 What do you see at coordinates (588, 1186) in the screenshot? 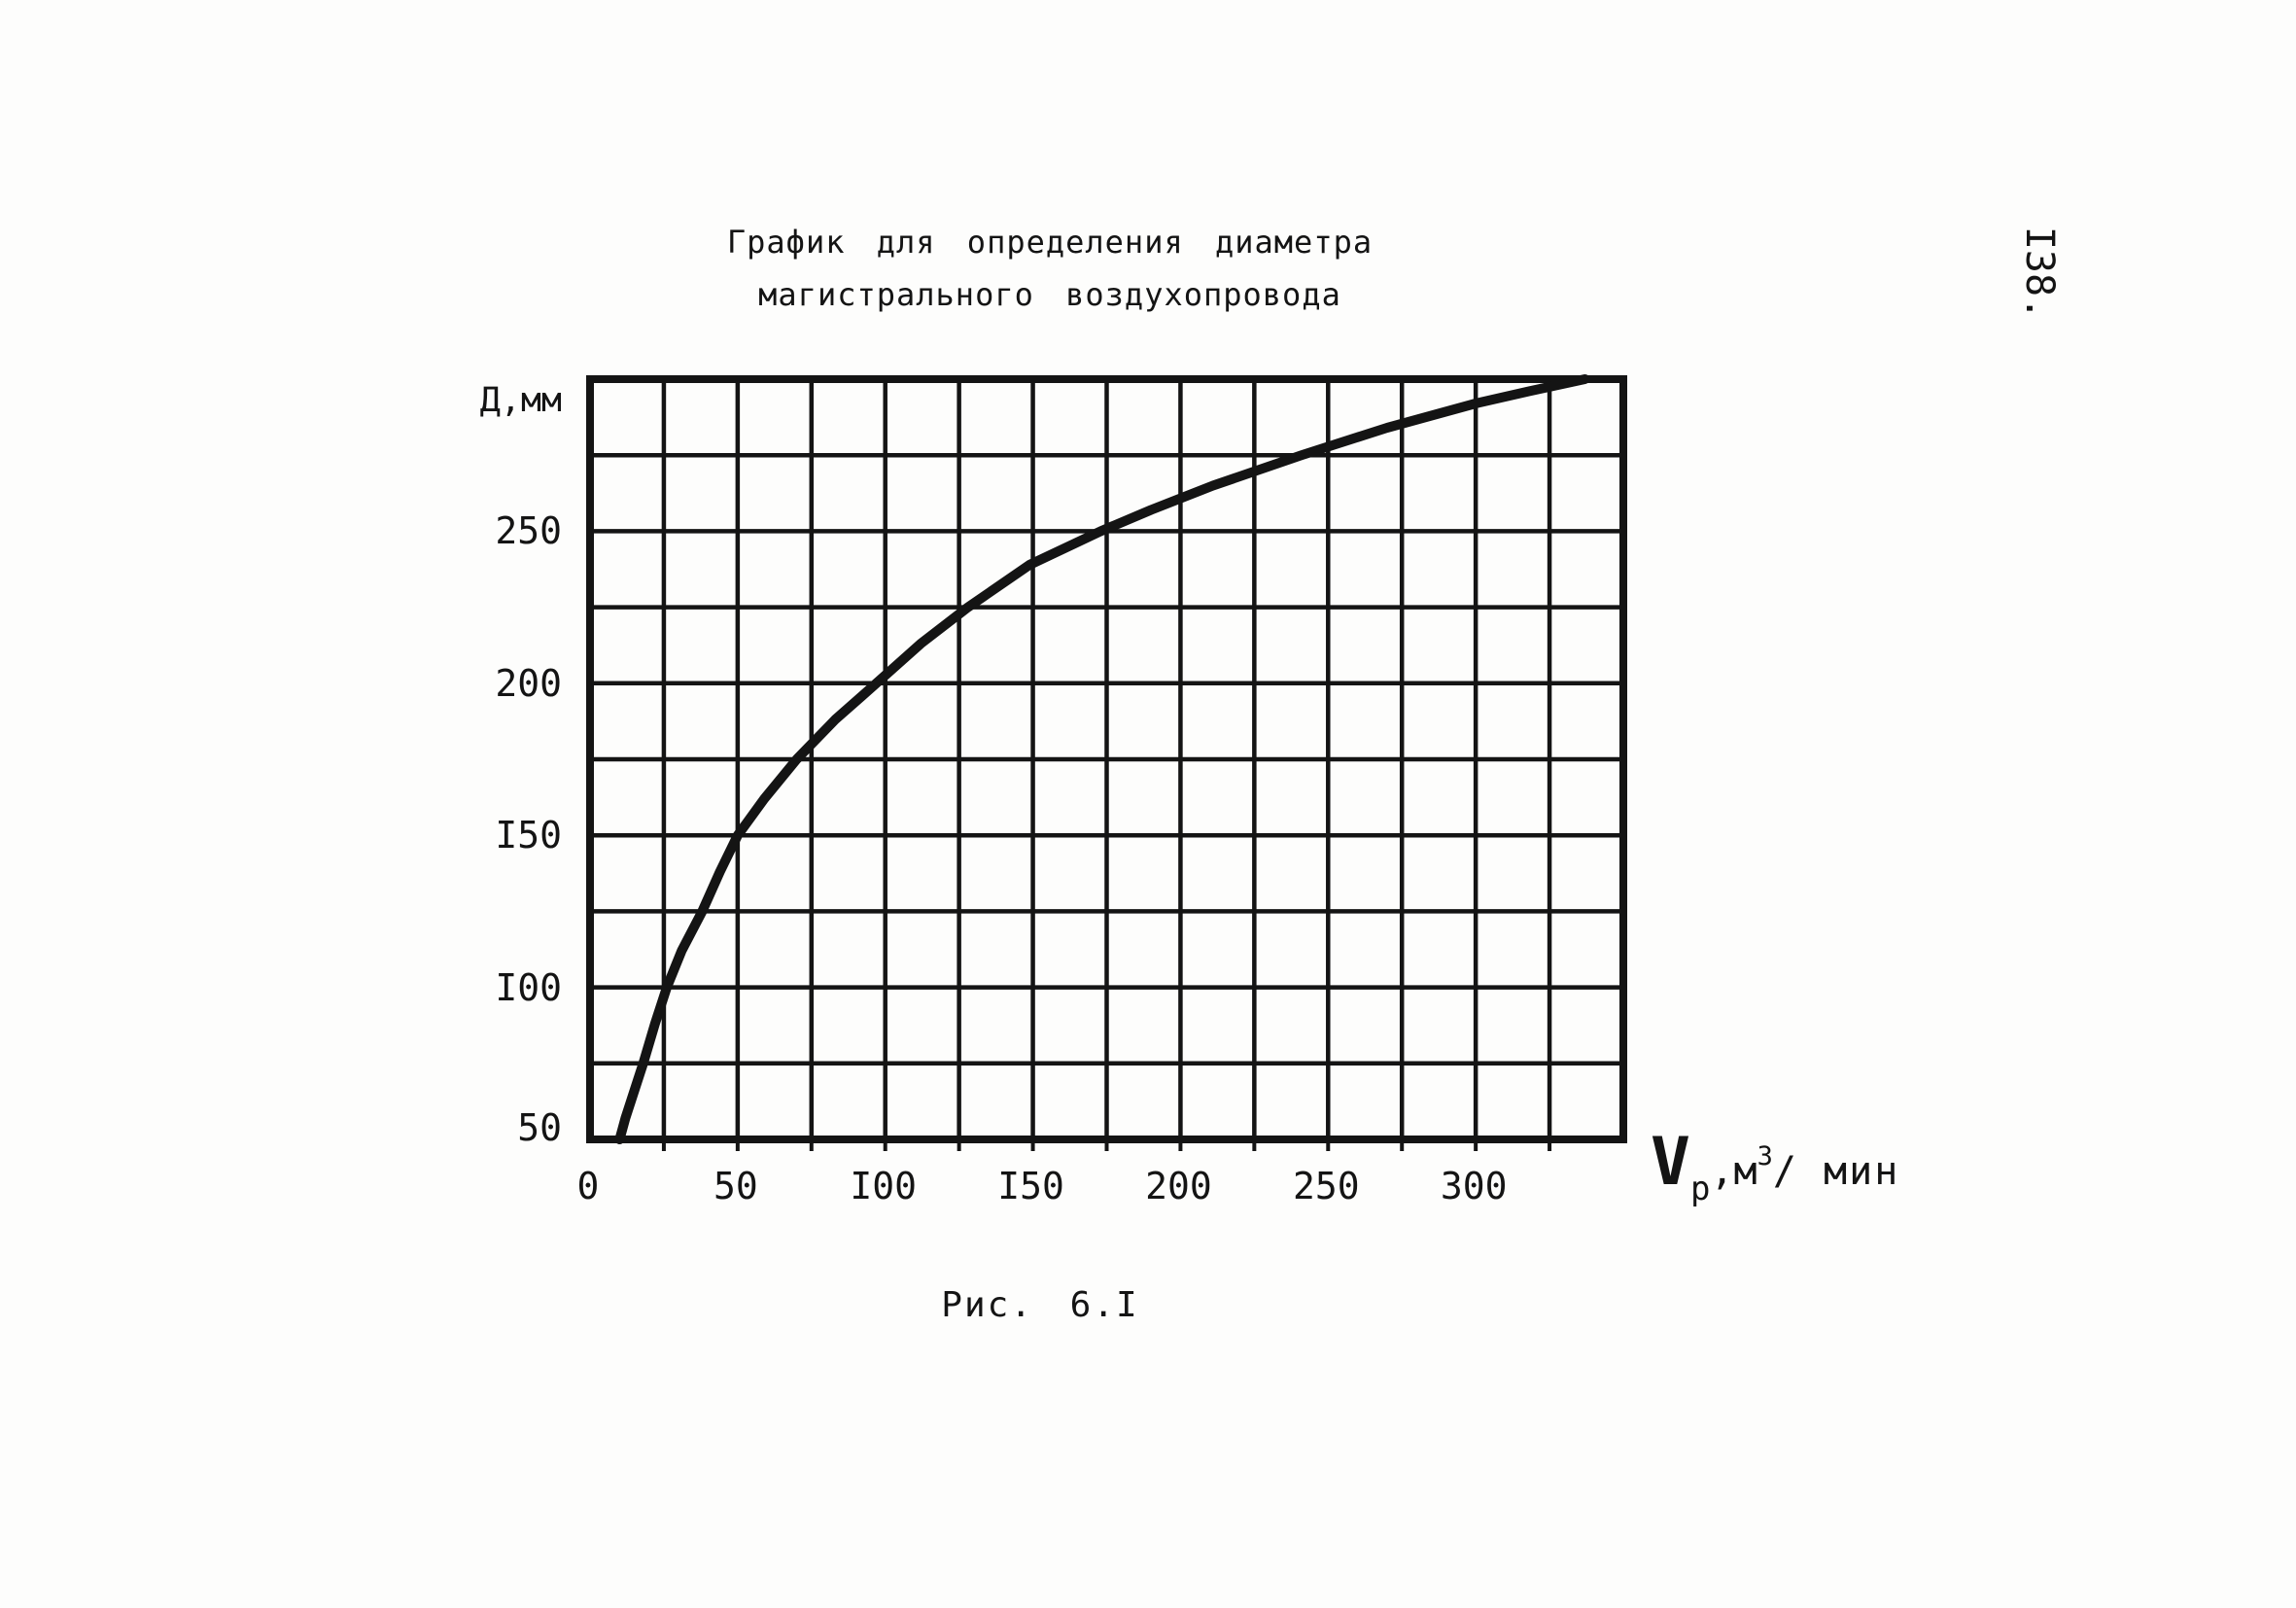
I see `x-tick-label: 0` at bounding box center [588, 1186].